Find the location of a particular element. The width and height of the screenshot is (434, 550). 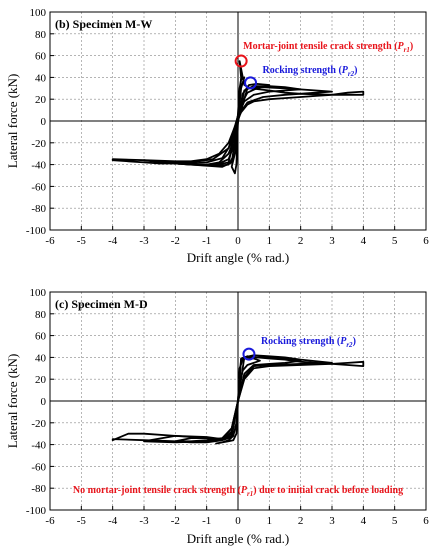

annotation-text: No mortar-joint tensile crack strength ( is located at coordinates (157, 490).